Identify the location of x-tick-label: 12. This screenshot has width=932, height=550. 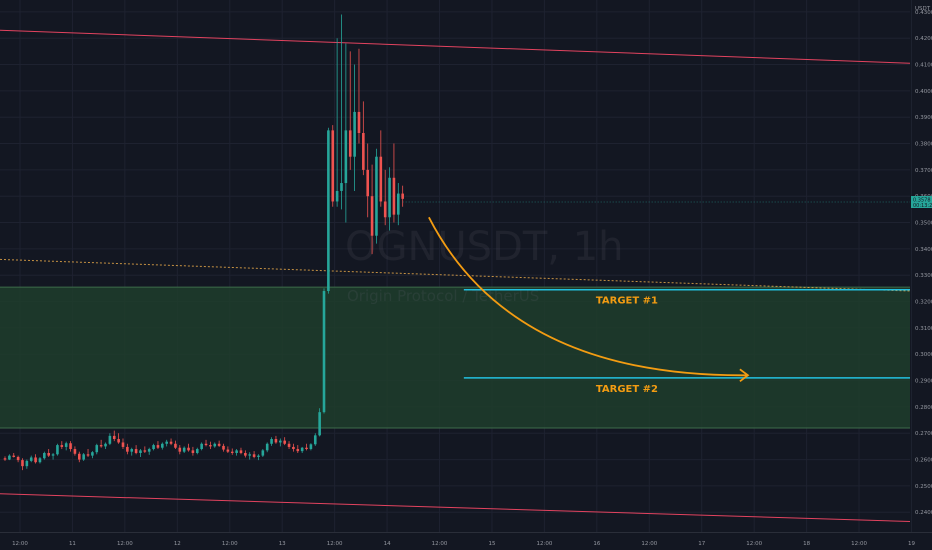
(177, 544).